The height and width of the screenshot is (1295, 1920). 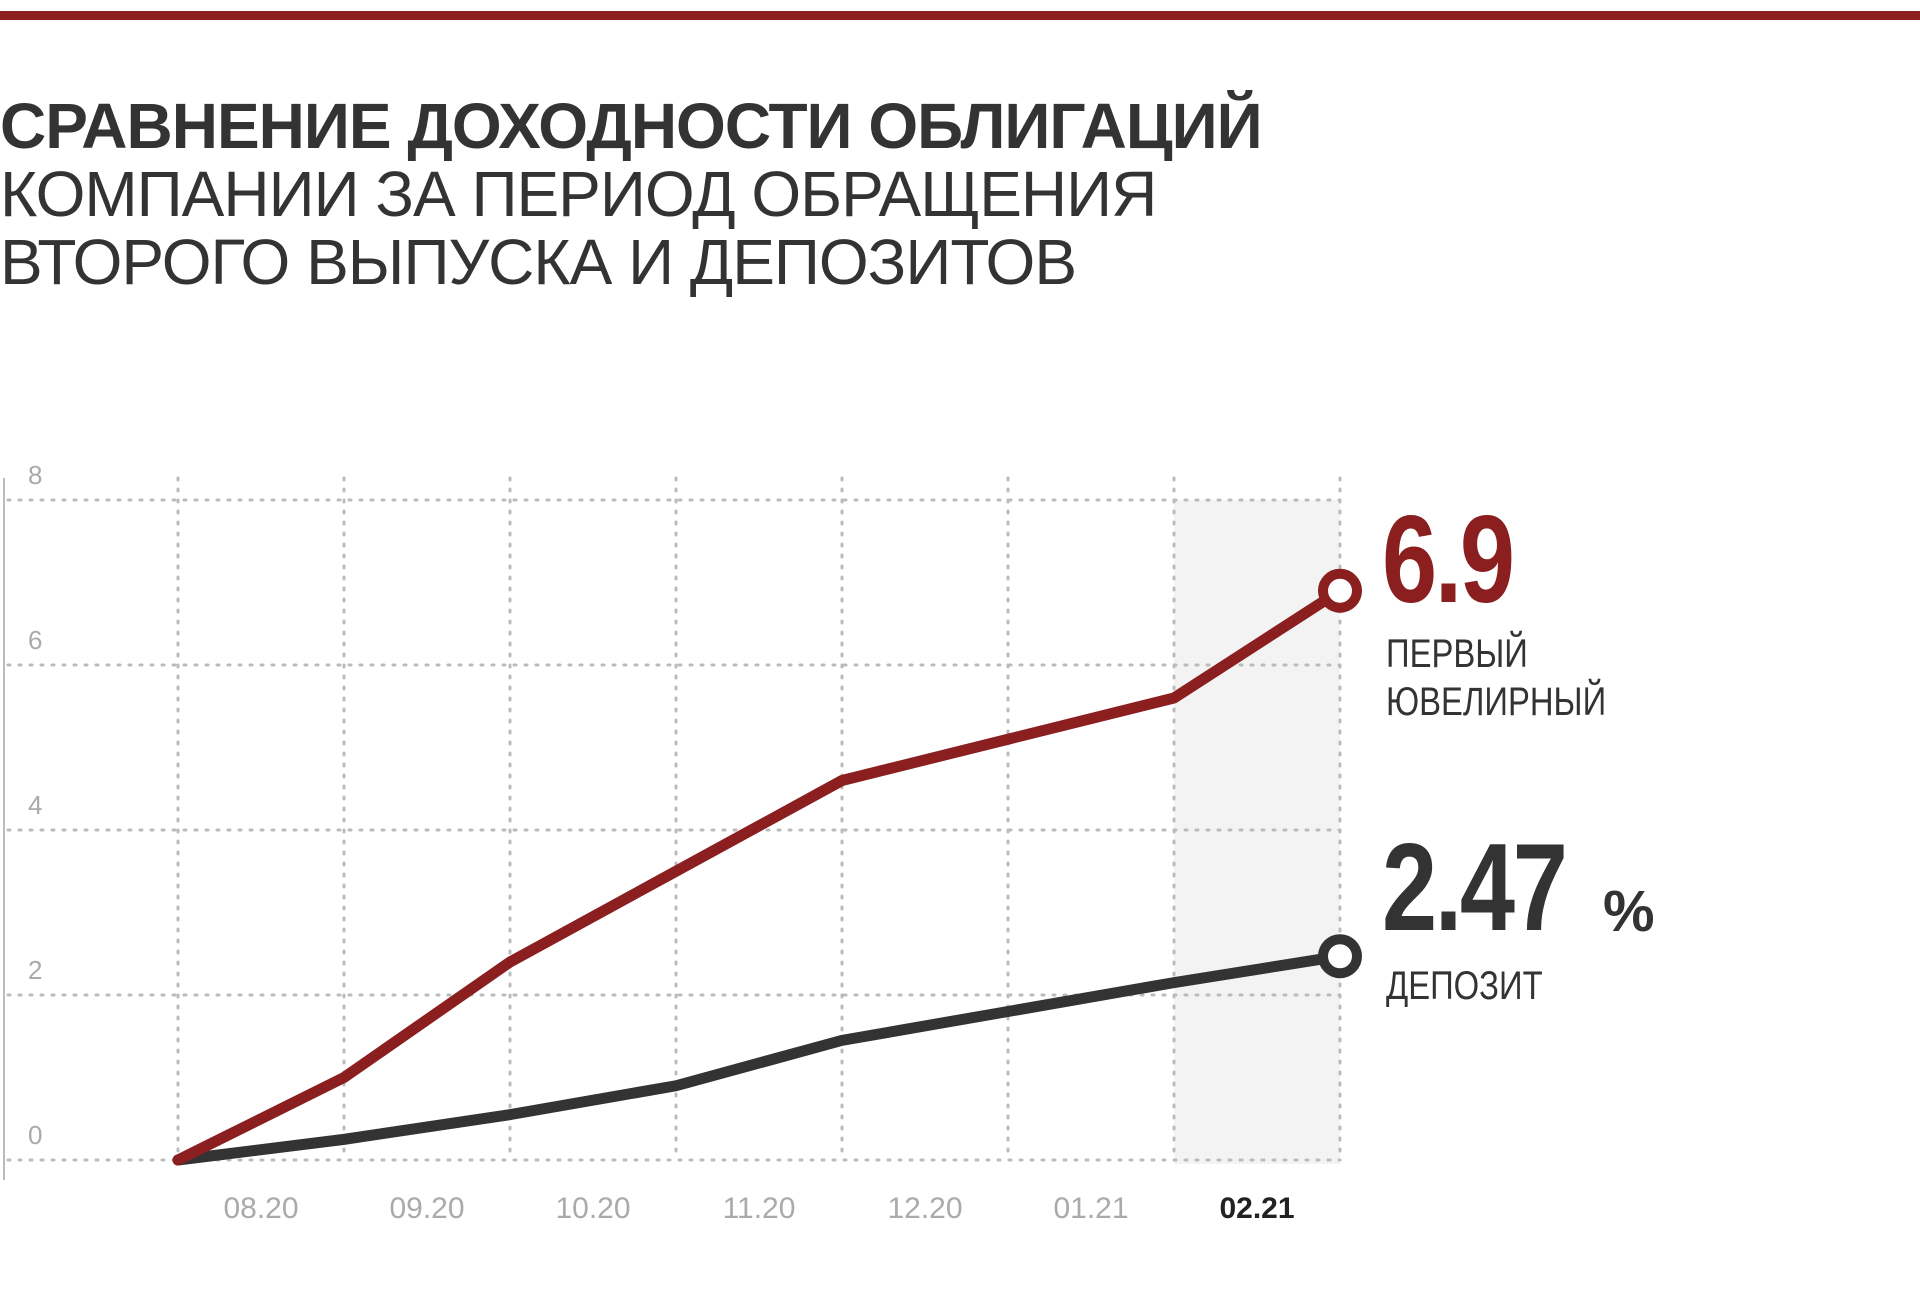 I want to click on x-tick-label: 12.20, so click(x=924, y=1208).